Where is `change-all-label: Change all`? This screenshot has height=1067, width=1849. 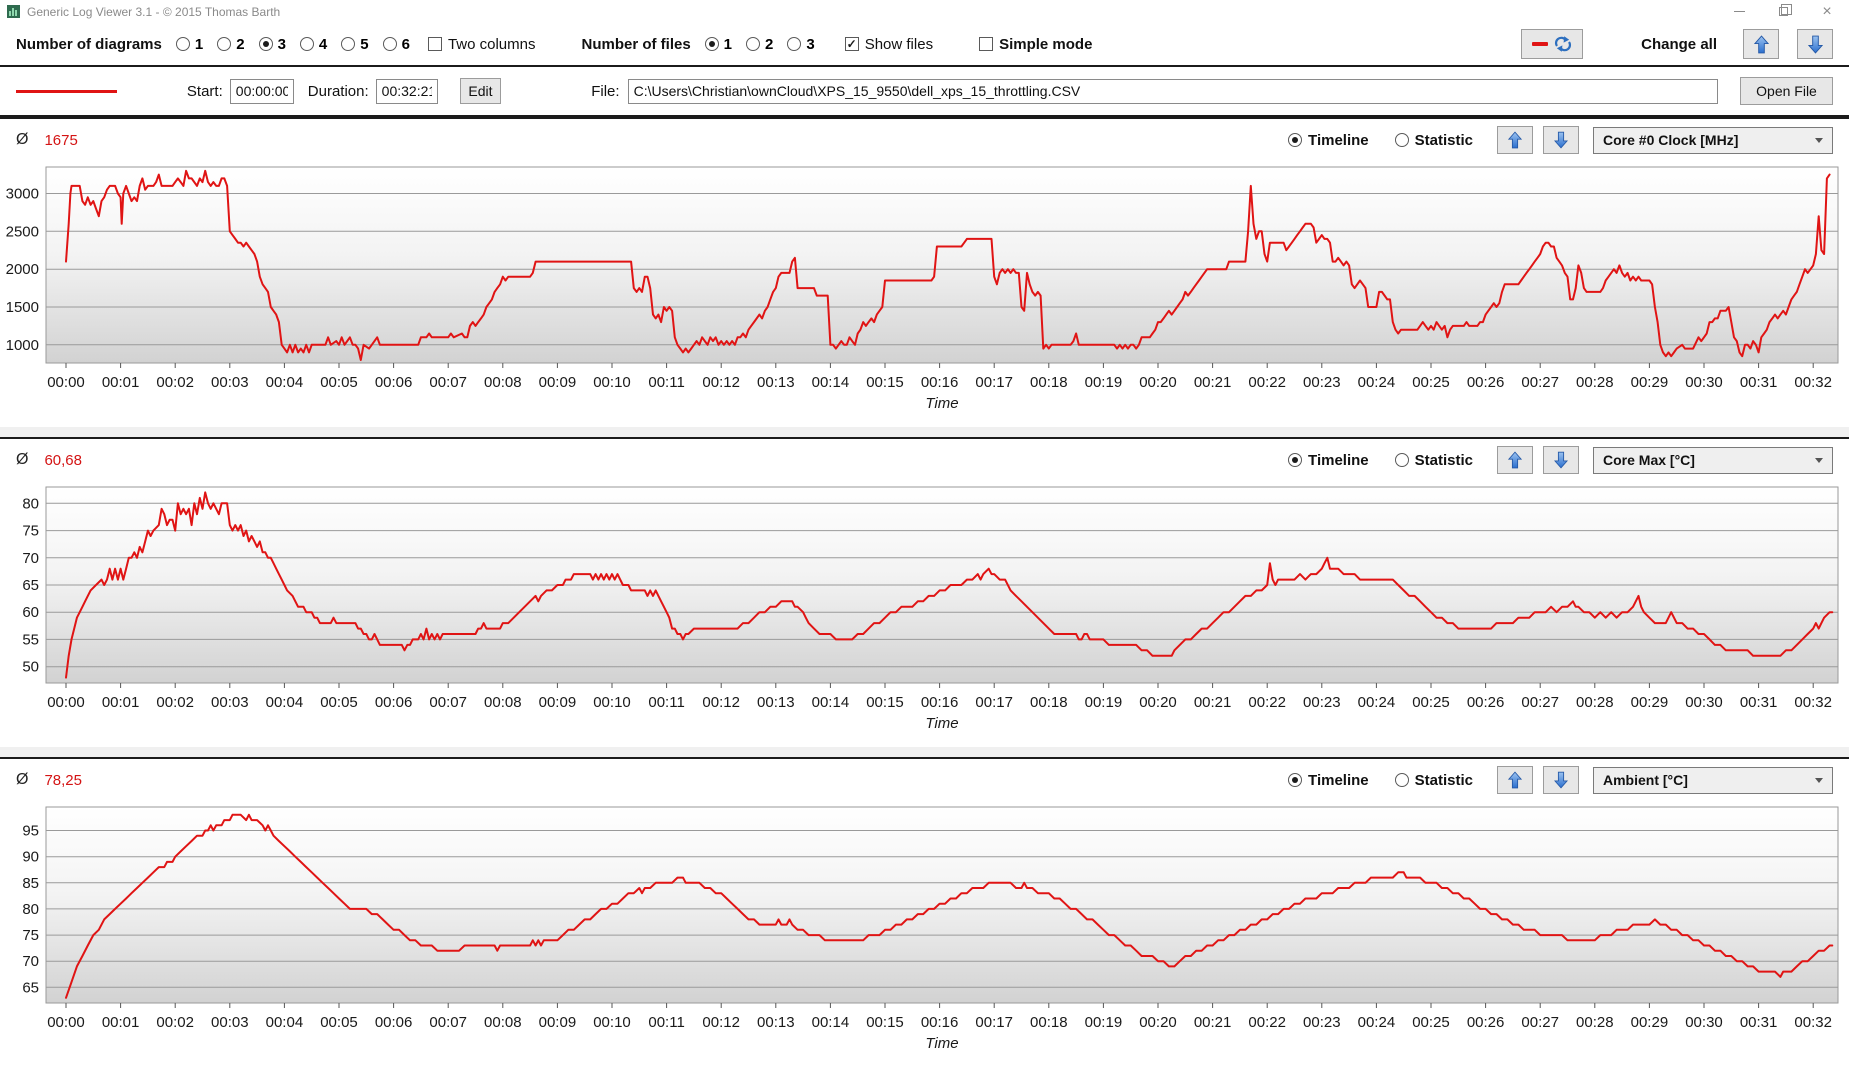 change-all-label: Change all is located at coordinates (1679, 44).